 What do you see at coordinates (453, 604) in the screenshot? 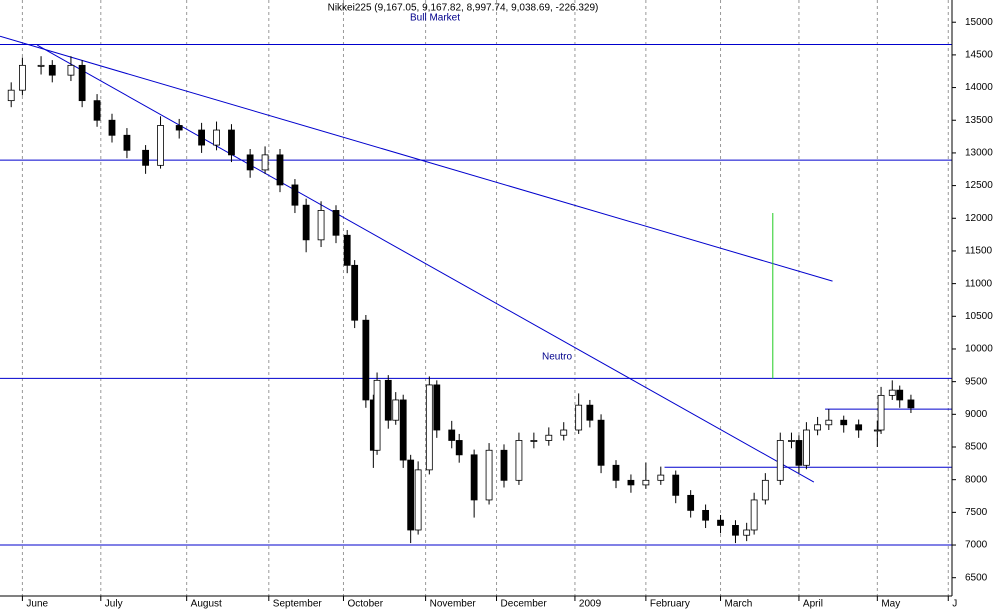
I see `x-tick-label: November` at bounding box center [453, 604].